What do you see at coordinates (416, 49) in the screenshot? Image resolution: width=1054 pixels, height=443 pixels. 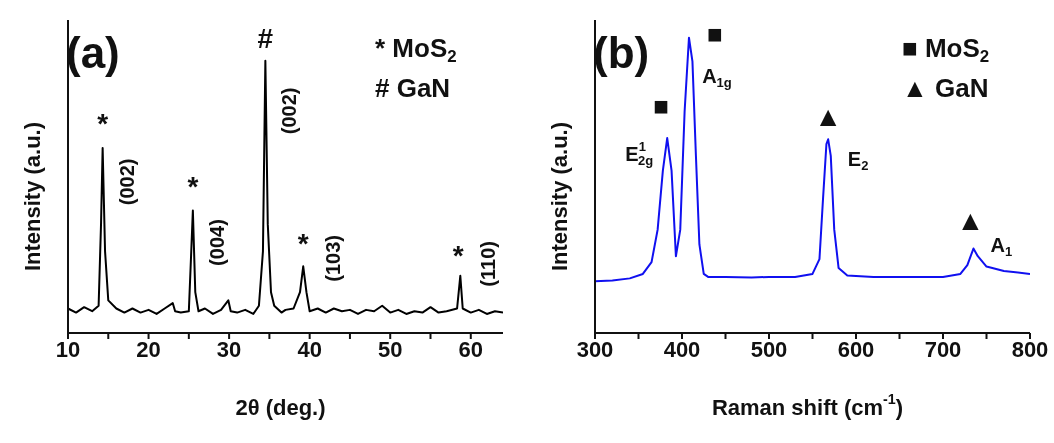 I see `annotation: * MoS$_{2}$` at bounding box center [416, 49].